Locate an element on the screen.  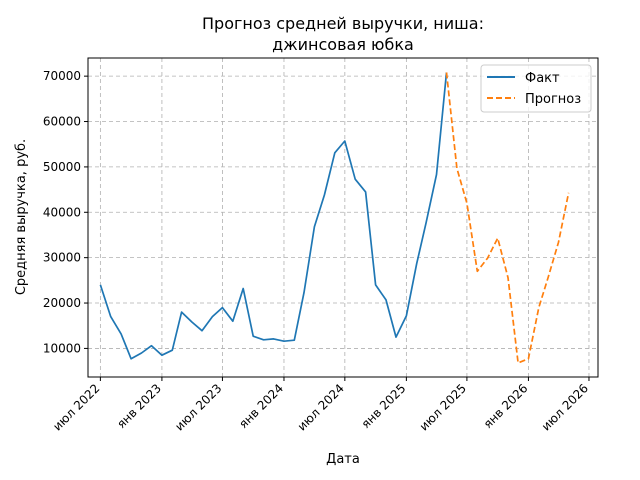
y-axis-label: Средняя выручка, руб. is located at coordinates (21, 217).